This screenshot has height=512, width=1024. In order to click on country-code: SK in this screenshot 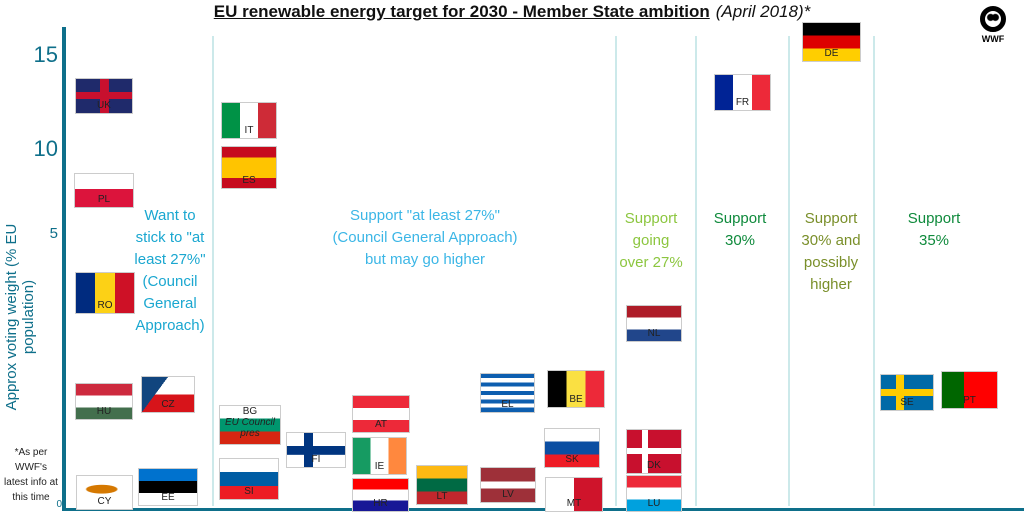, I will do `click(572, 459)`.